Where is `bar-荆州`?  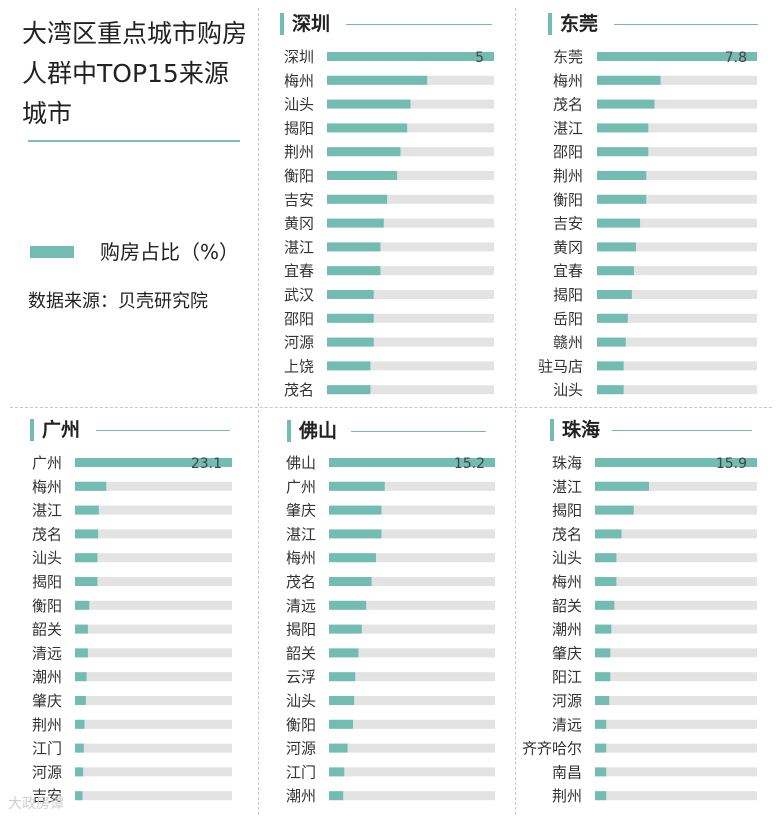
bar-荆州 is located at coordinates (622, 175).